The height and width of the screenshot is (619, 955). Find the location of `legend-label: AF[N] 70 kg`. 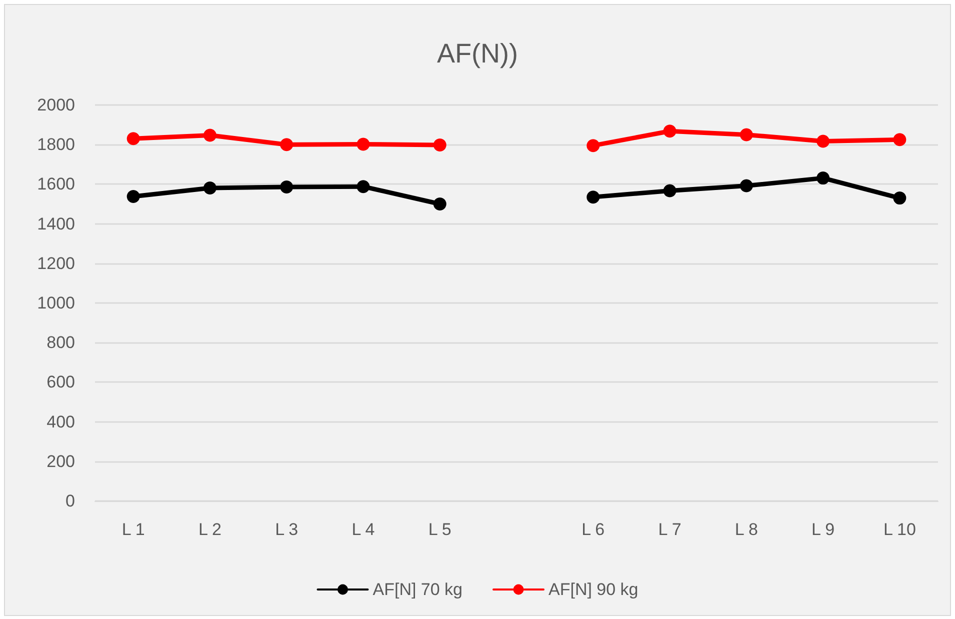

legend-label: AF[N] 70 kg is located at coordinates (417, 589).